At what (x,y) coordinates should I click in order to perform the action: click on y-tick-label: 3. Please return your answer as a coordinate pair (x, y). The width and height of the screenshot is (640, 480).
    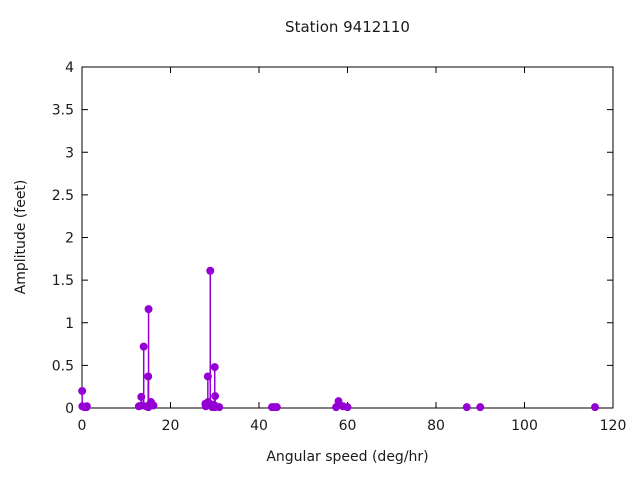
    Looking at the image, I should click on (69, 153).